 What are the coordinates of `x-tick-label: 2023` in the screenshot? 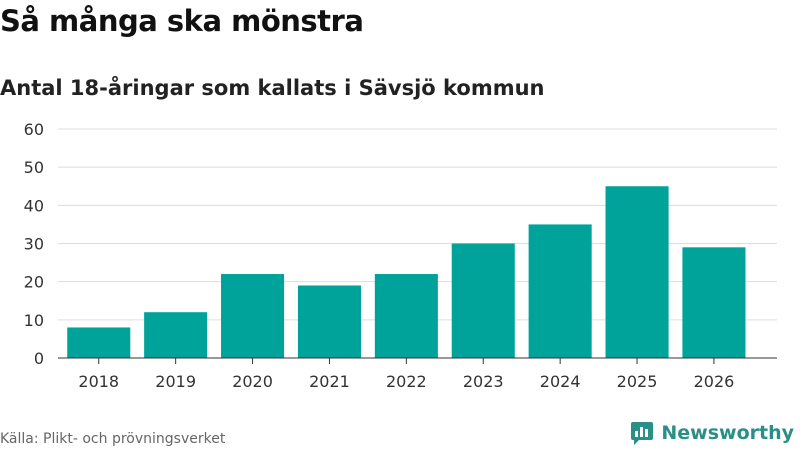 It's located at (483, 381).